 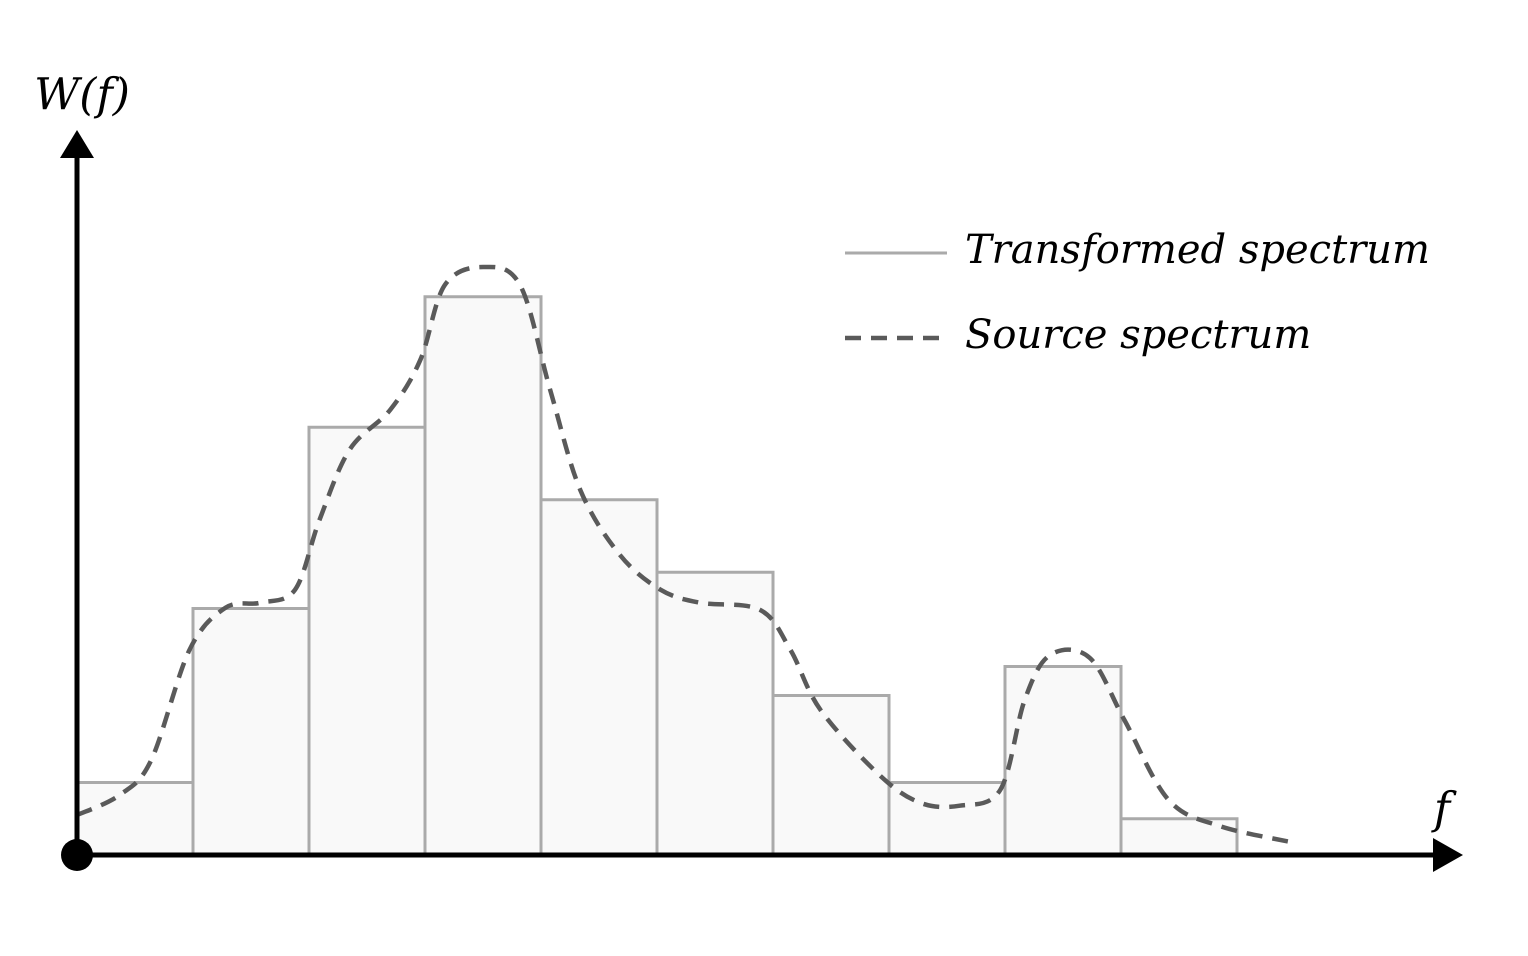 I want to click on y-axis-label: W(f), so click(x=82, y=95).